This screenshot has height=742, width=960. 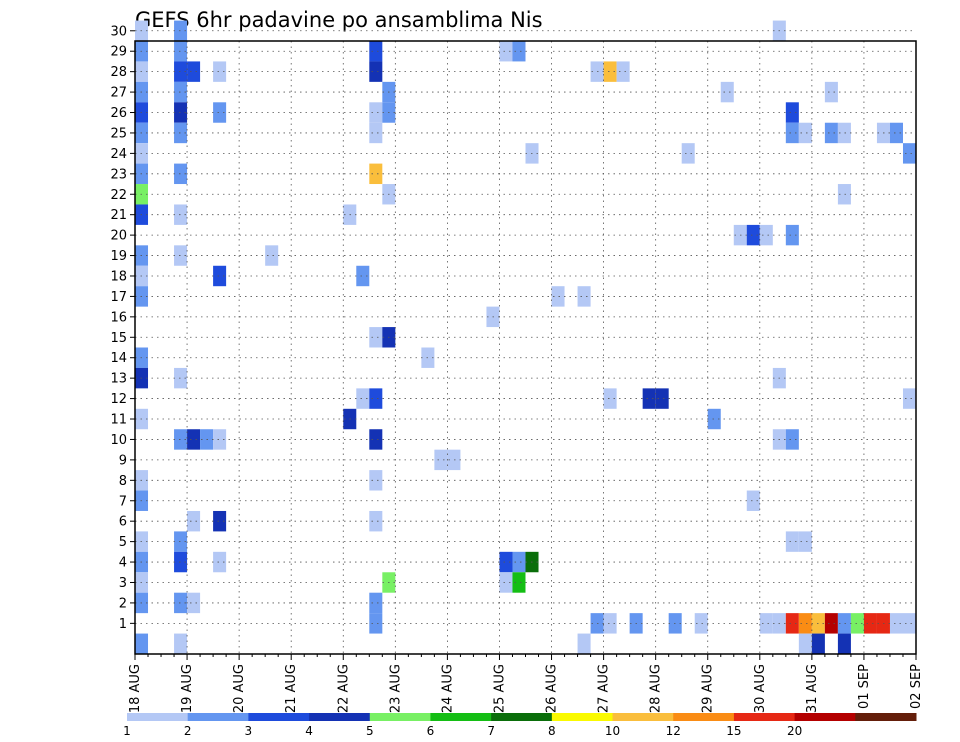 I want to click on y-tick-label: 13, so click(x=118, y=379).